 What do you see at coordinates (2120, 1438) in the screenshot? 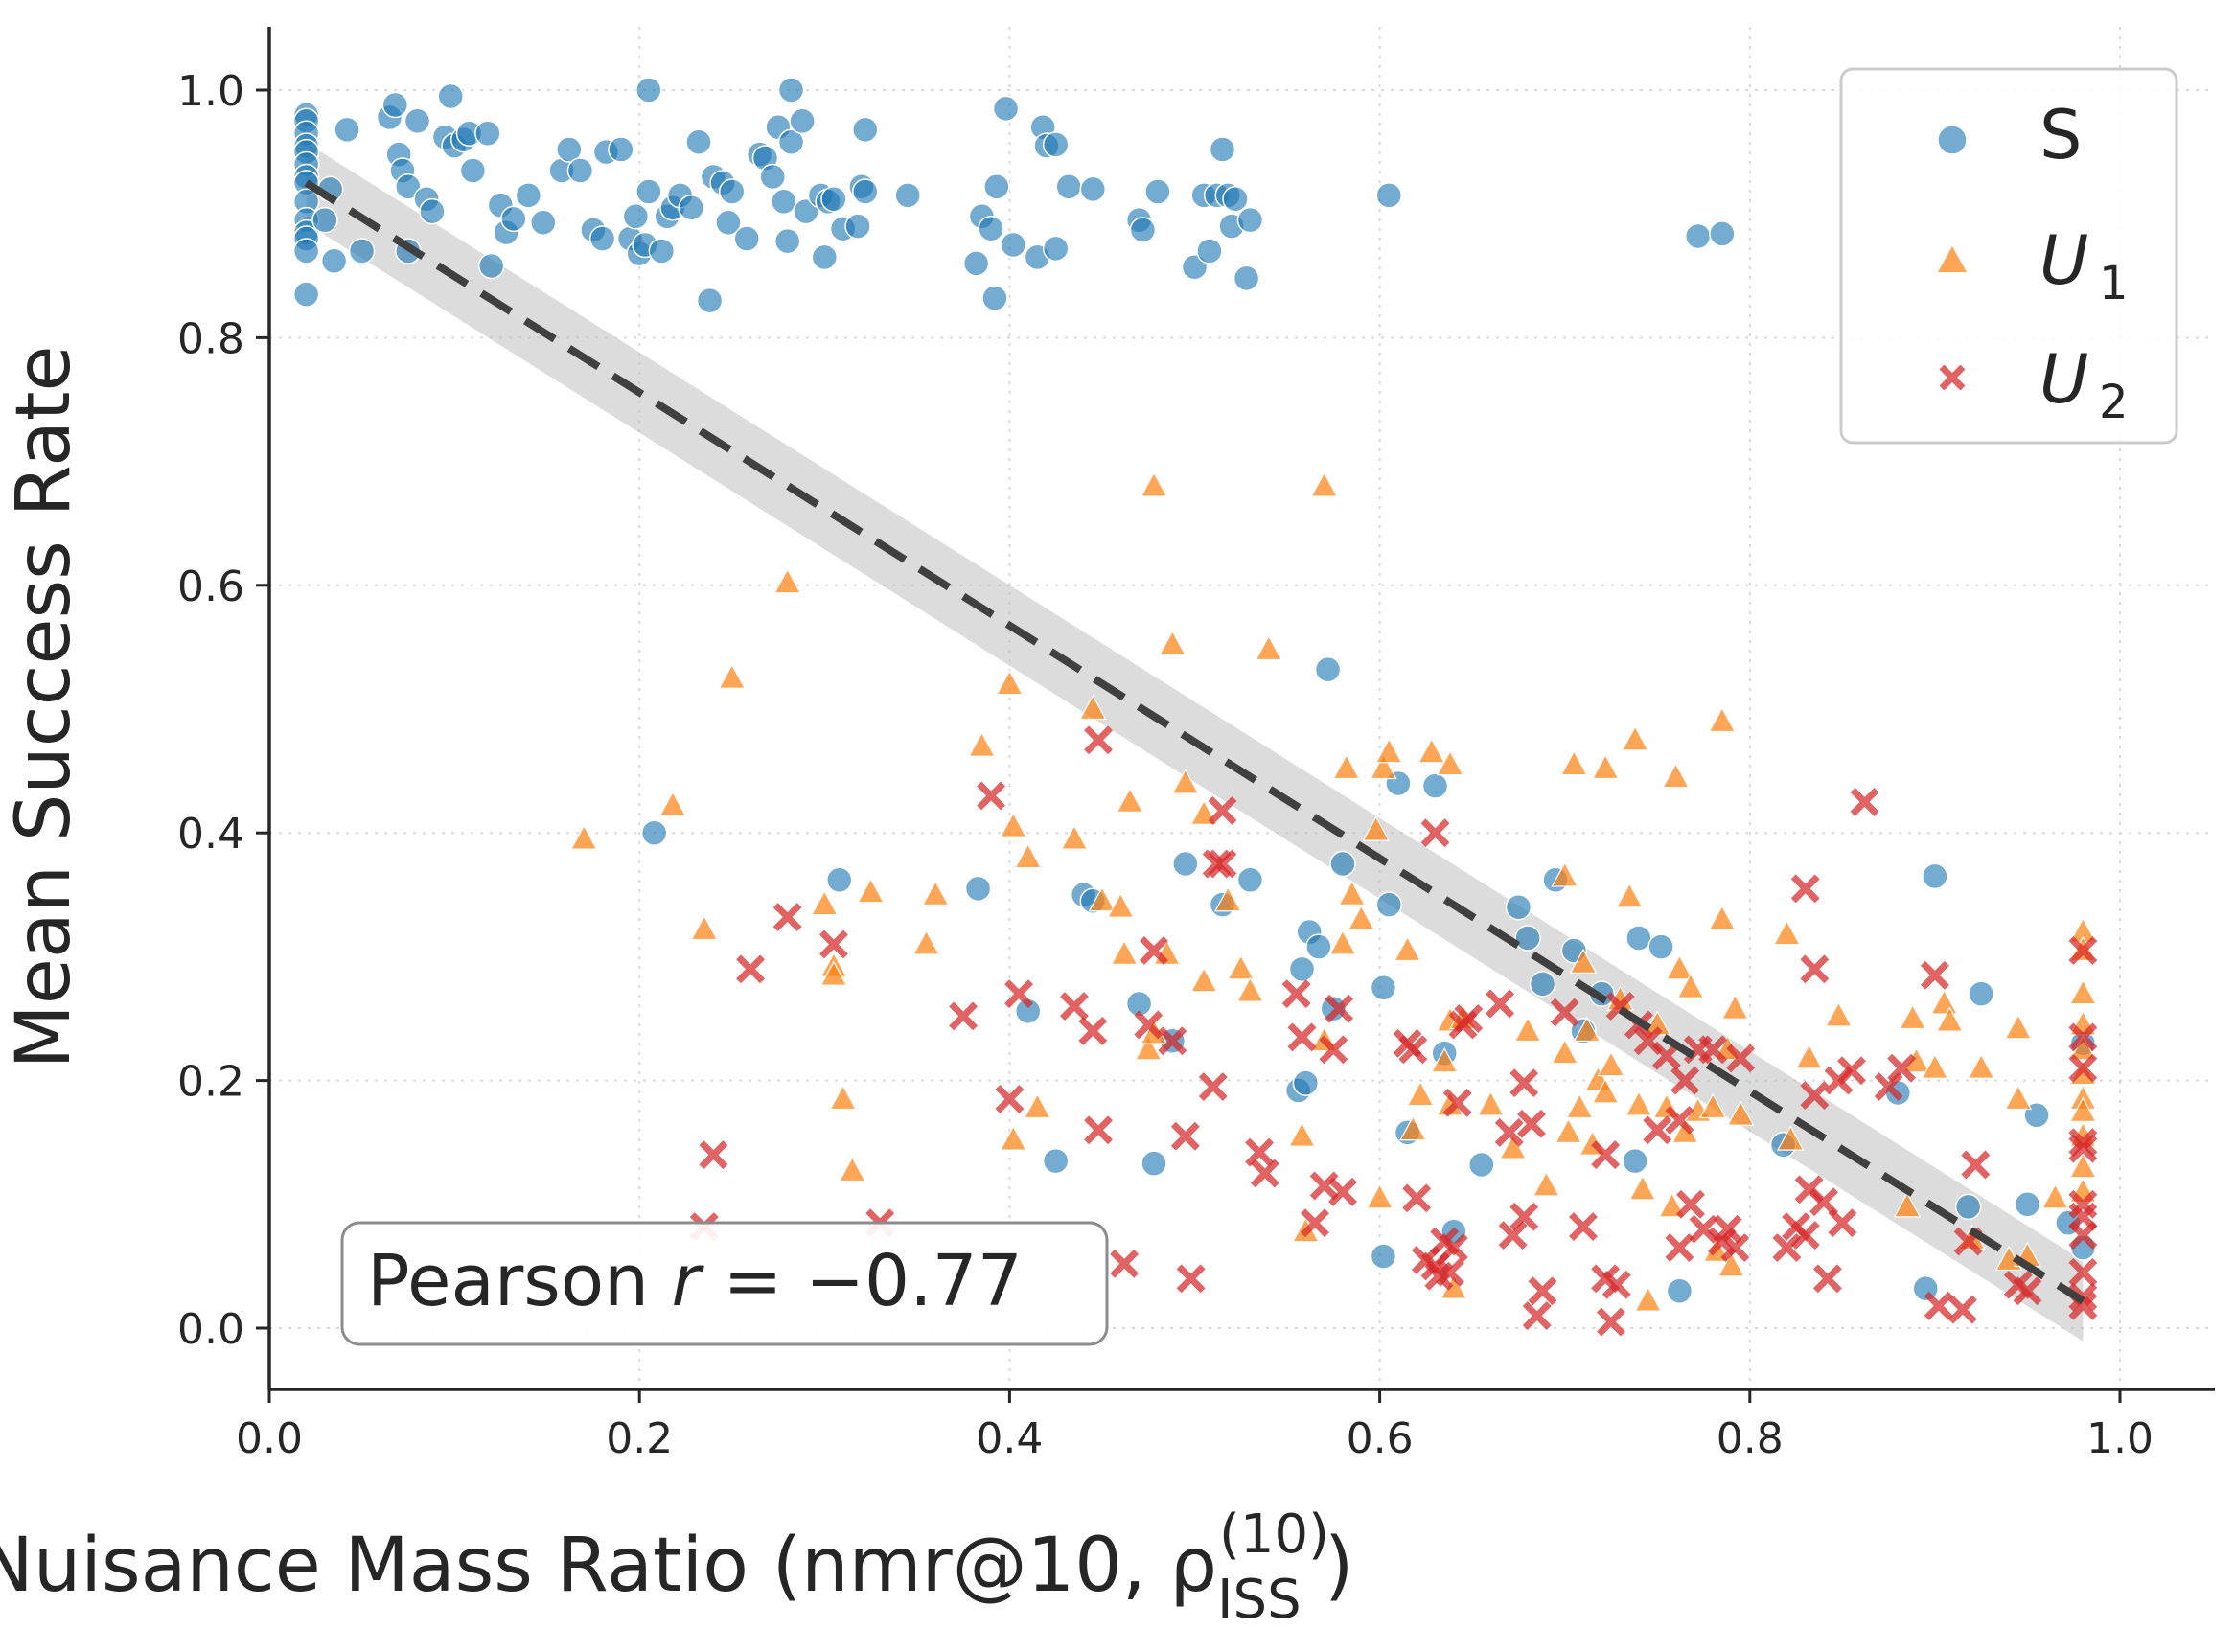
I see `x-tick-label: 1.0` at bounding box center [2120, 1438].